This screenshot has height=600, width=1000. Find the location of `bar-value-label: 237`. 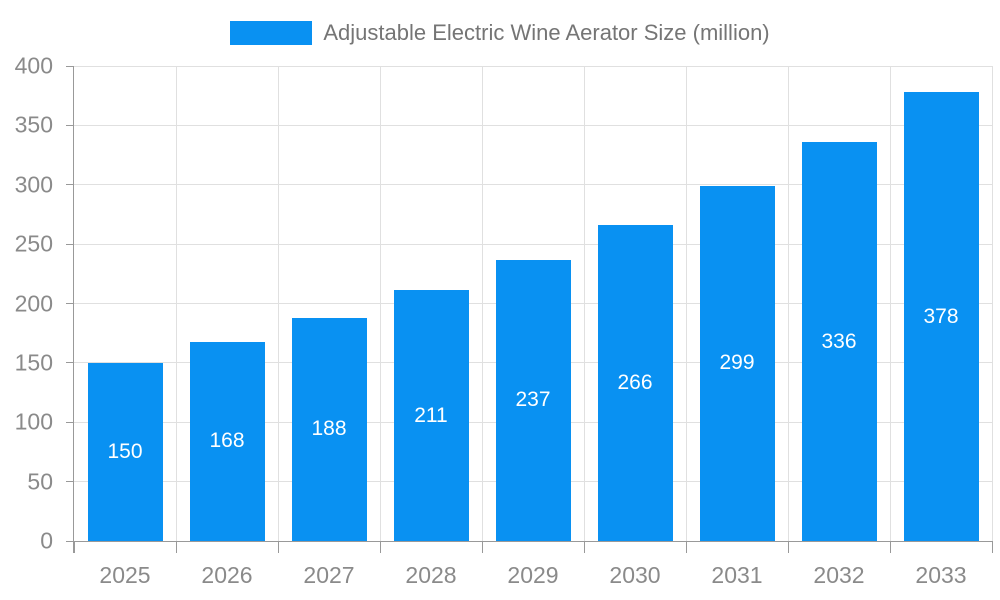

bar-value-label: 237 is located at coordinates (533, 400).